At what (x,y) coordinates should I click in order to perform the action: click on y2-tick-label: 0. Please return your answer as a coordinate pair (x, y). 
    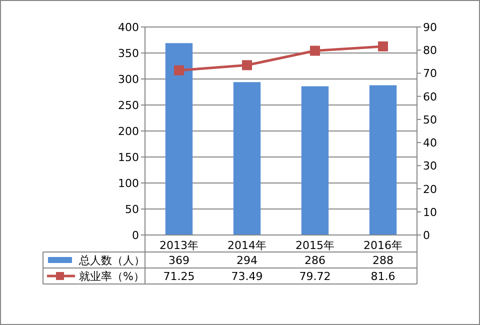
    Looking at the image, I should click on (426, 235).